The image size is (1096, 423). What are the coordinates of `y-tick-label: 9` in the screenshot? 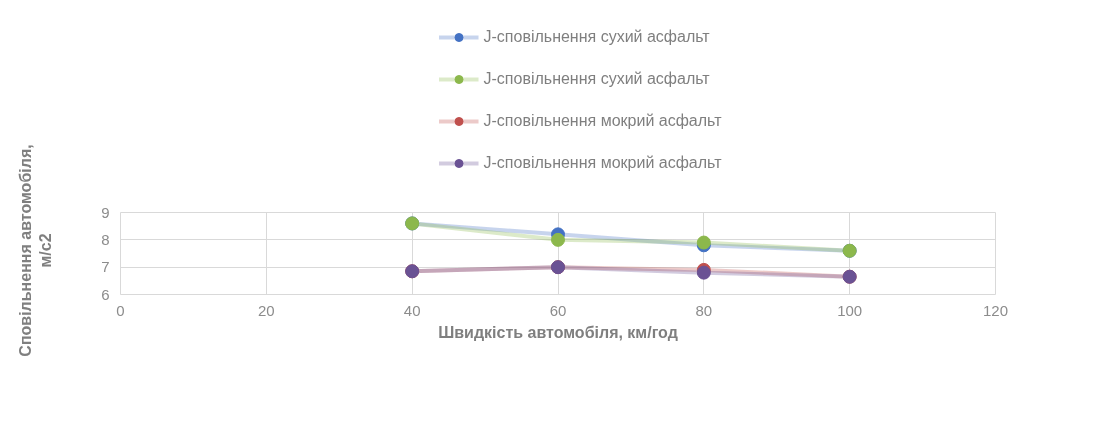 It's located at (105, 212).